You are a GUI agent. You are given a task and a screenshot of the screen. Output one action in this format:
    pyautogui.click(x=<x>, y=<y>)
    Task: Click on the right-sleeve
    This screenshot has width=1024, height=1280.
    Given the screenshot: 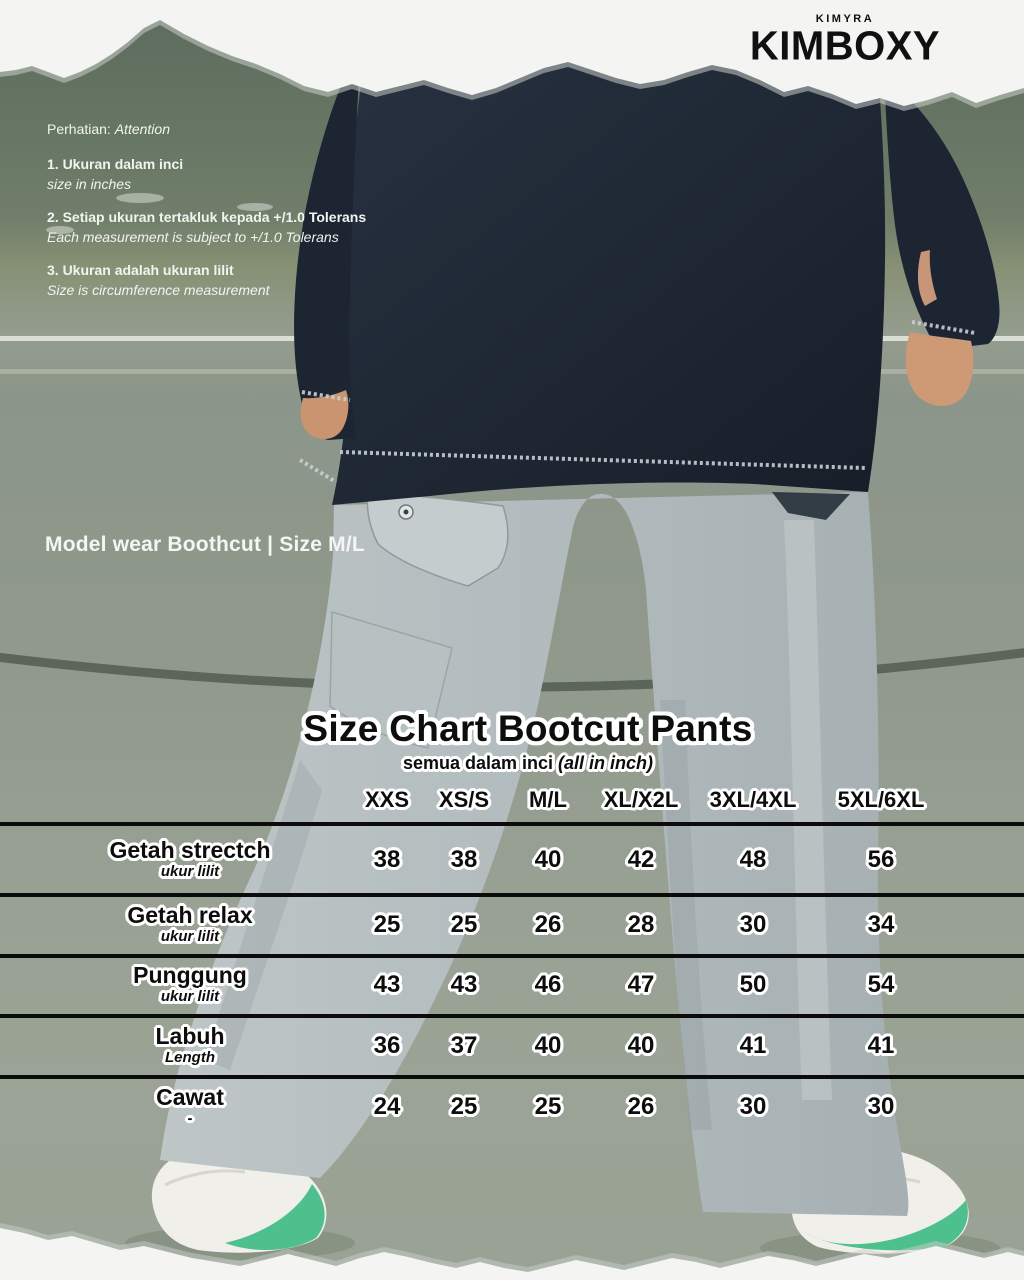 What is the action you would take?
    pyautogui.click(x=935, y=207)
    